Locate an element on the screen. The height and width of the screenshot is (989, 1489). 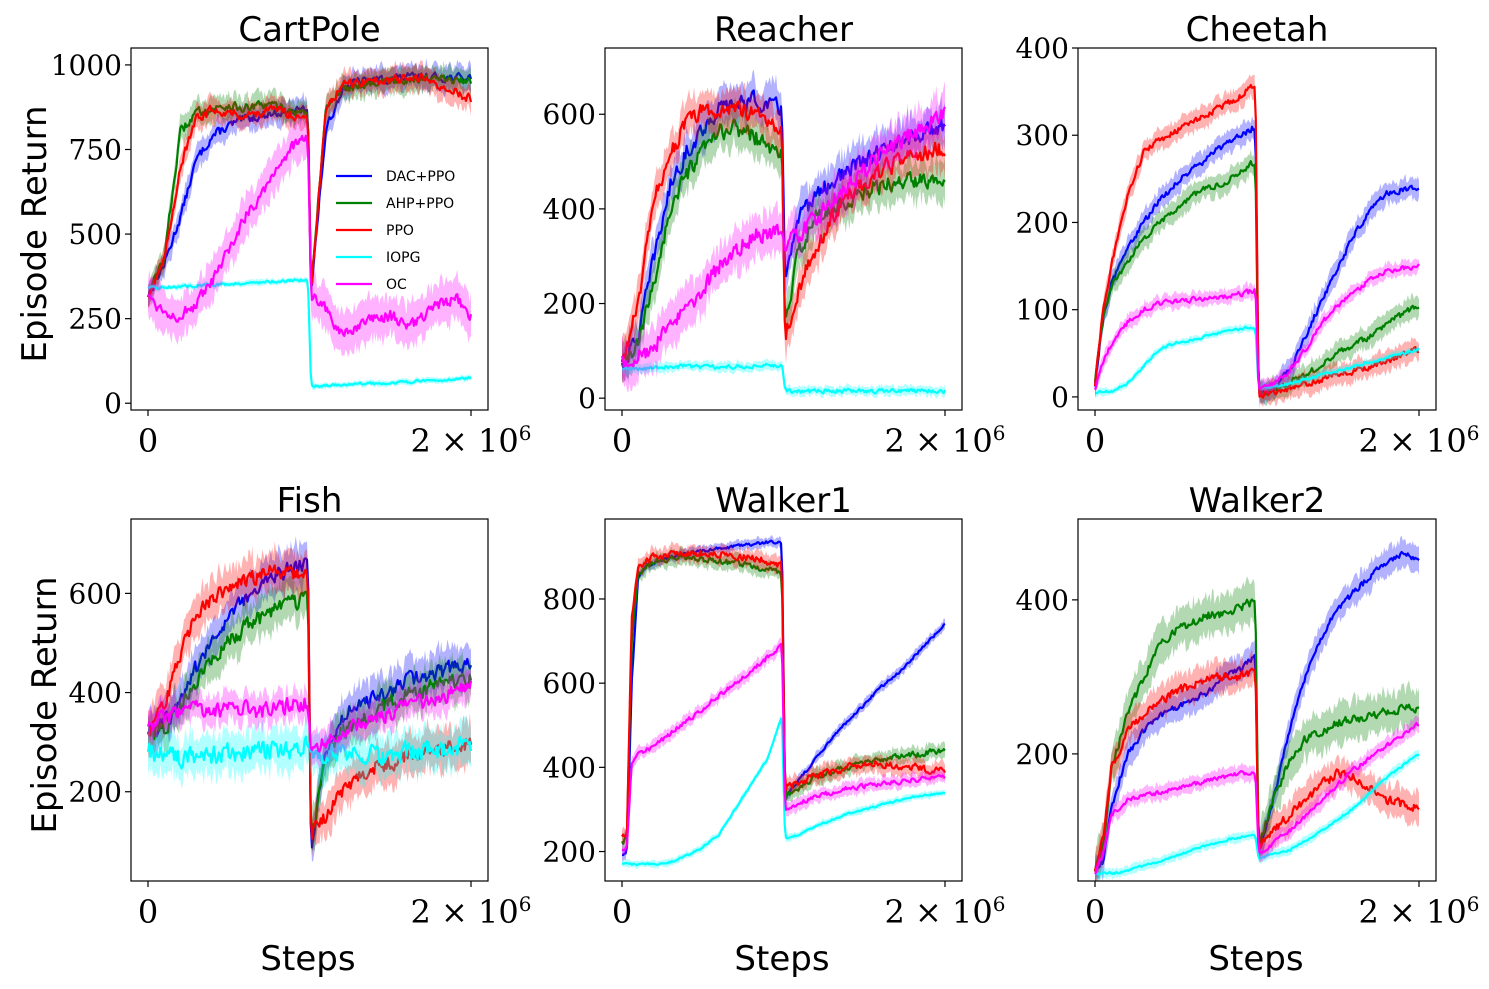
panel-title: Walker1 is located at coordinates (783, 501).